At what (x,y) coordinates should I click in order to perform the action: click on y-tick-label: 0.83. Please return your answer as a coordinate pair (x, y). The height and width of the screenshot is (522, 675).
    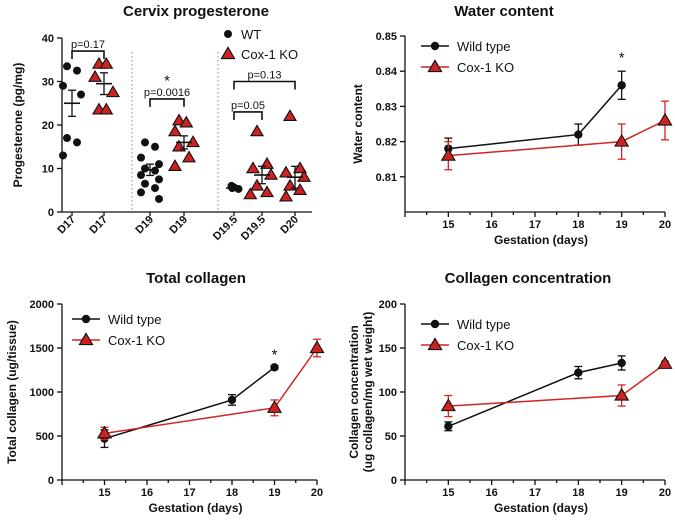
    Looking at the image, I should click on (386, 107).